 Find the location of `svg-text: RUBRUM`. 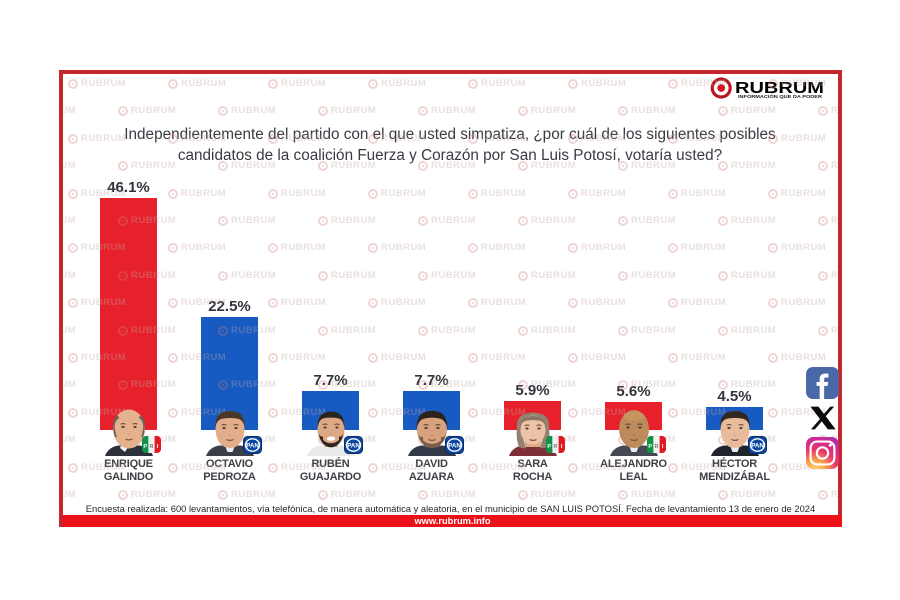

svg-text: RUBRUM is located at coordinates (779, 88).